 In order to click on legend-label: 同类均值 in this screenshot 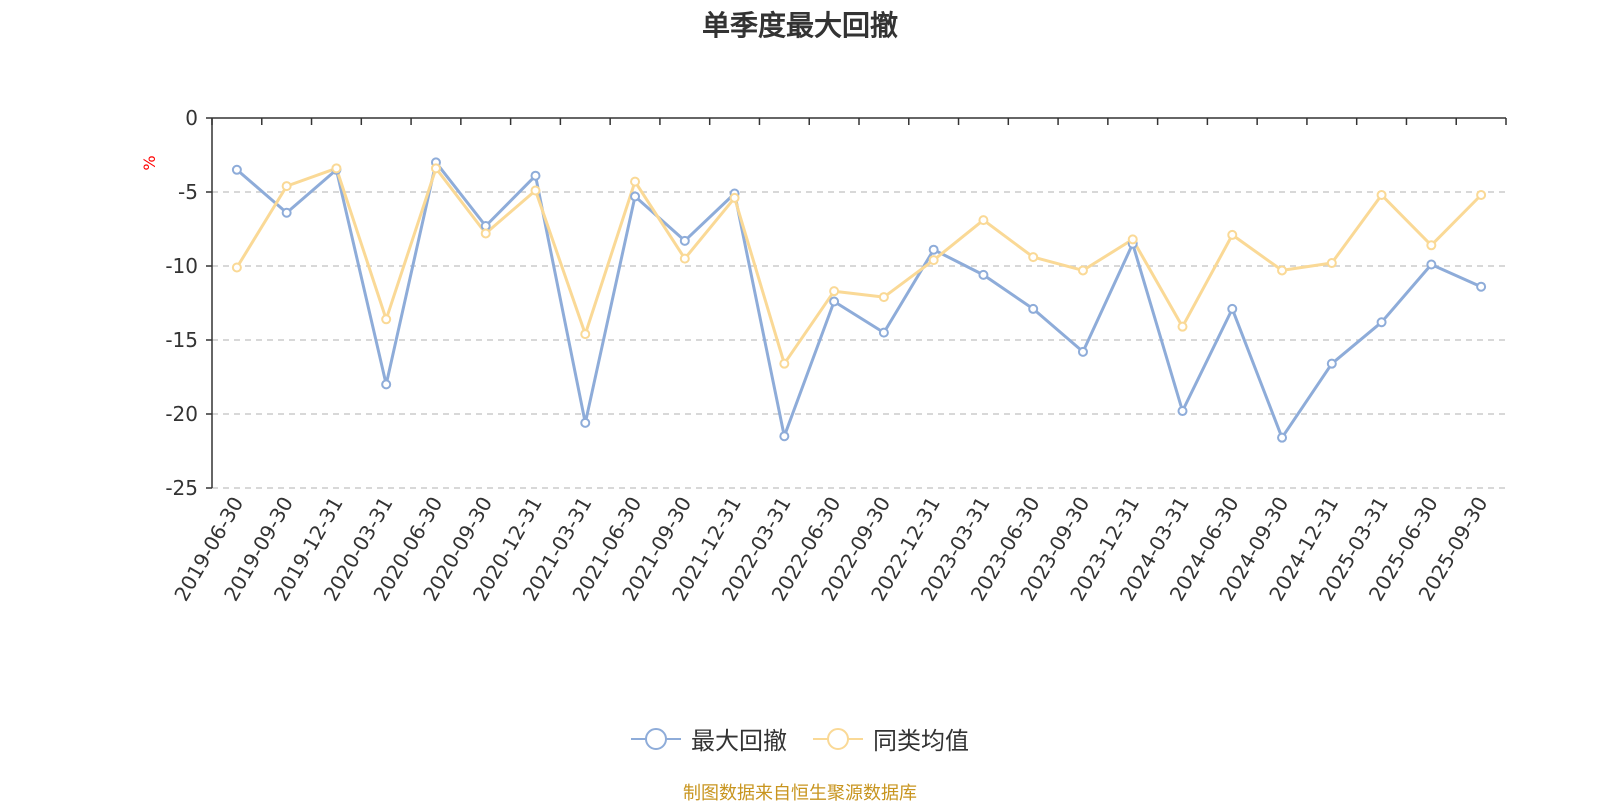, I will do `click(921, 741)`.